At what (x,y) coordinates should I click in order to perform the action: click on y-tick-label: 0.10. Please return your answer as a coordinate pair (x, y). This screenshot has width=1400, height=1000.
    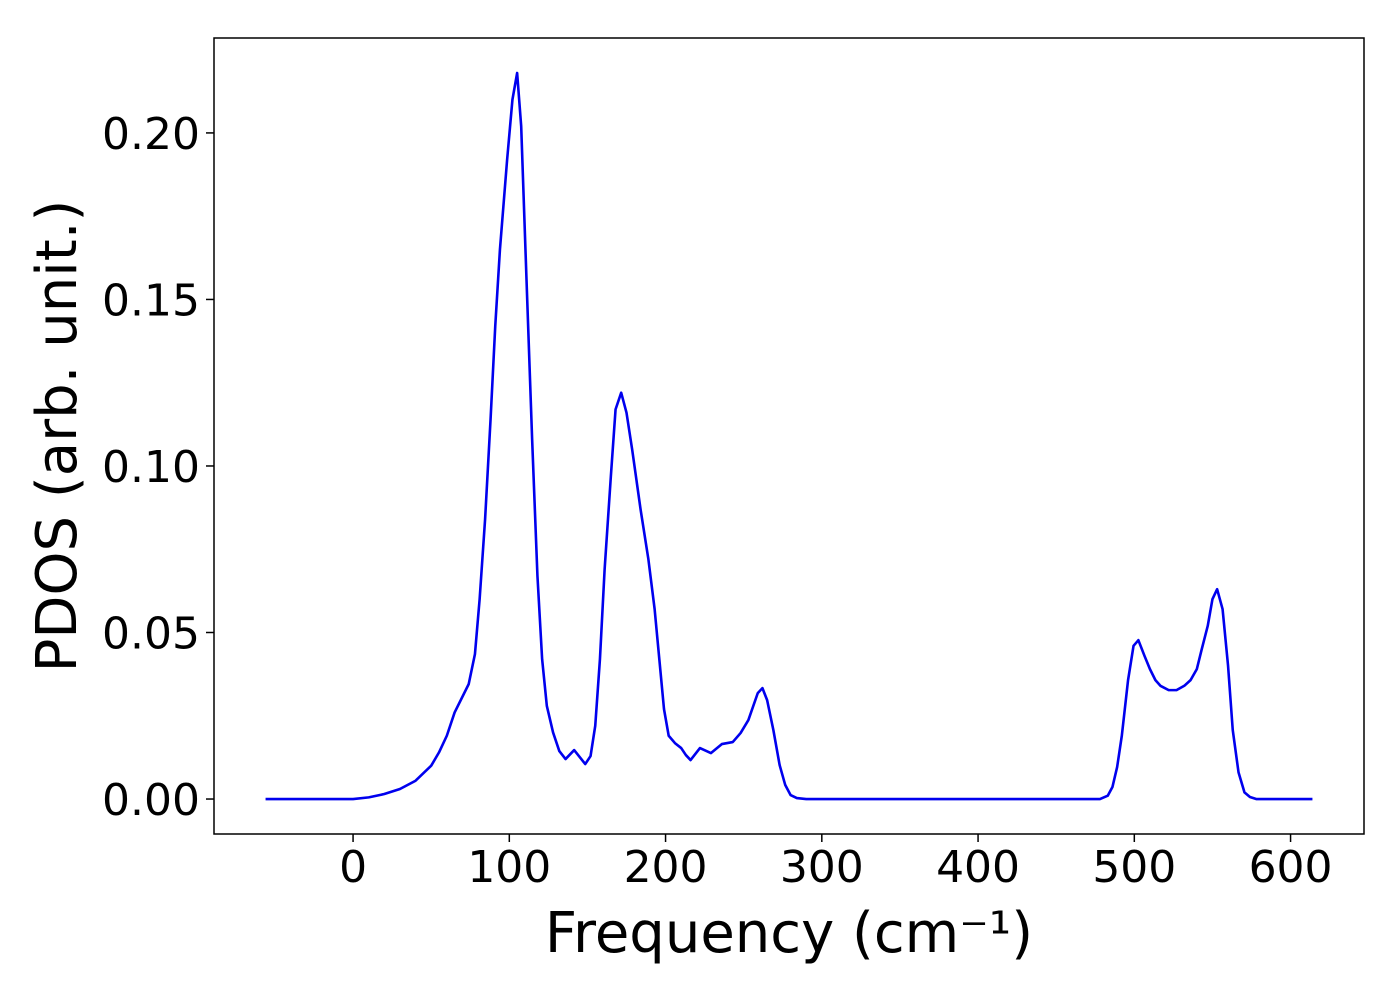
    Looking at the image, I should click on (151, 467).